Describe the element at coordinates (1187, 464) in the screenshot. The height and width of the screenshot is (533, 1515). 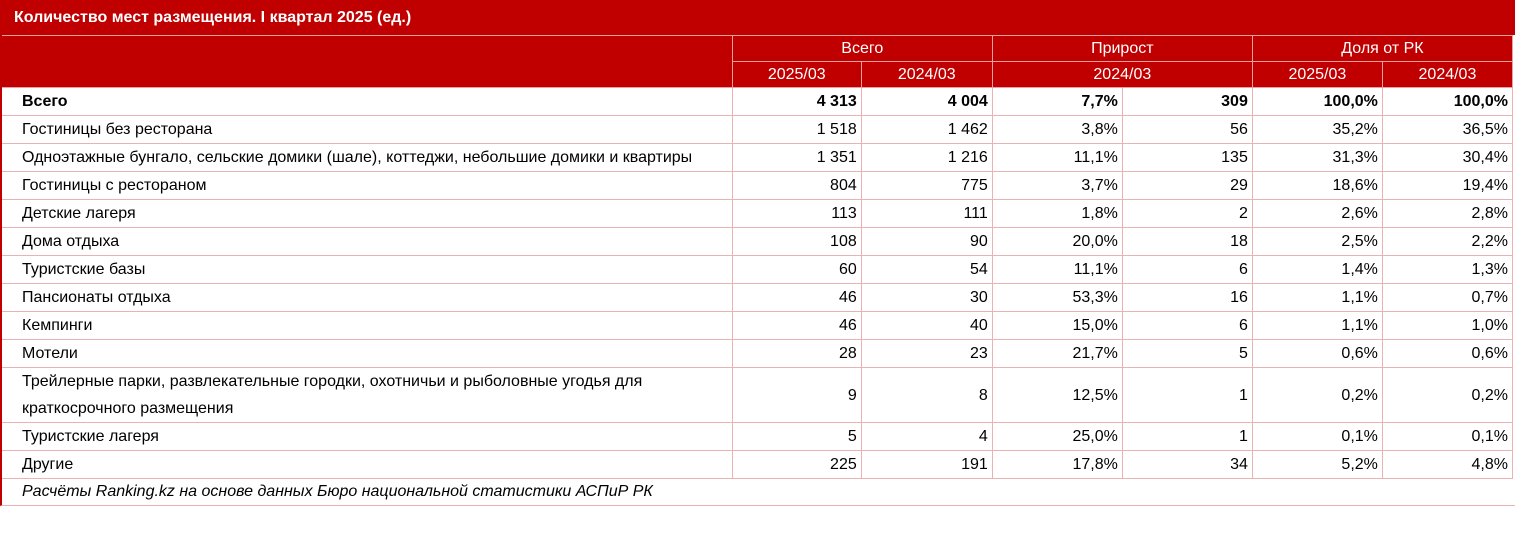
I see `value-cell: 34` at that location.